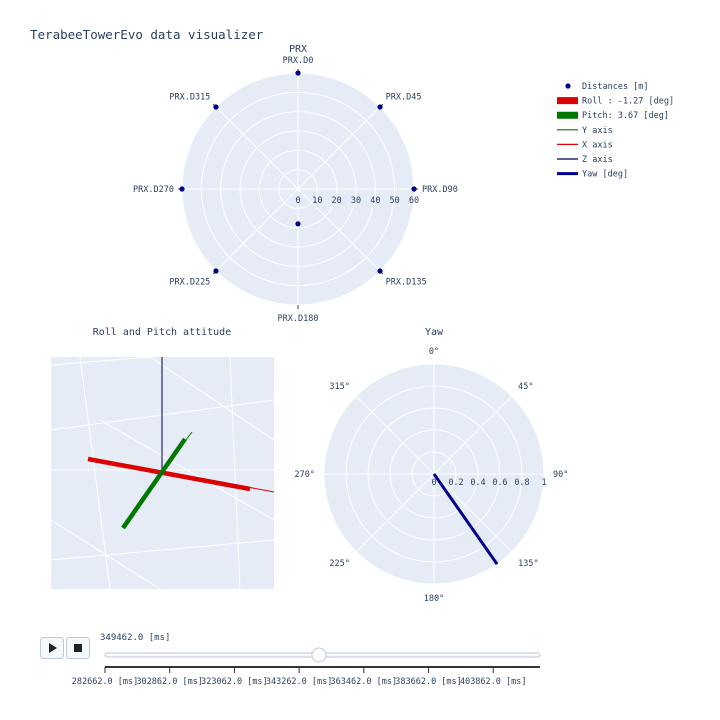 This screenshot has width=720, height=720. What do you see at coordinates (317, 201) in the screenshot?
I see `prx-radial-tick-label: 10` at bounding box center [317, 201].